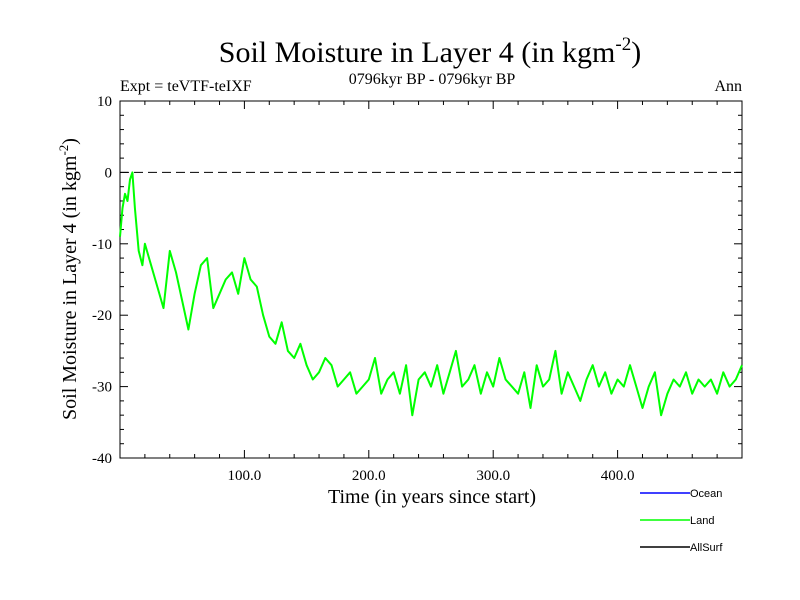  I want to click on x-tick-label: 300.0, so click(493, 476).